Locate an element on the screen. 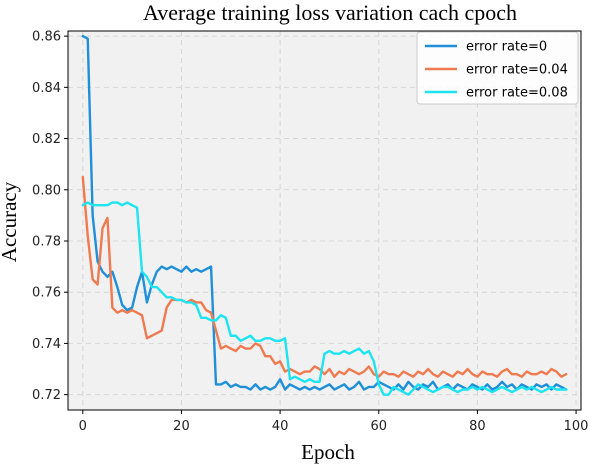 The image size is (590, 464). y-tick-label: 0.74 is located at coordinates (46, 344).